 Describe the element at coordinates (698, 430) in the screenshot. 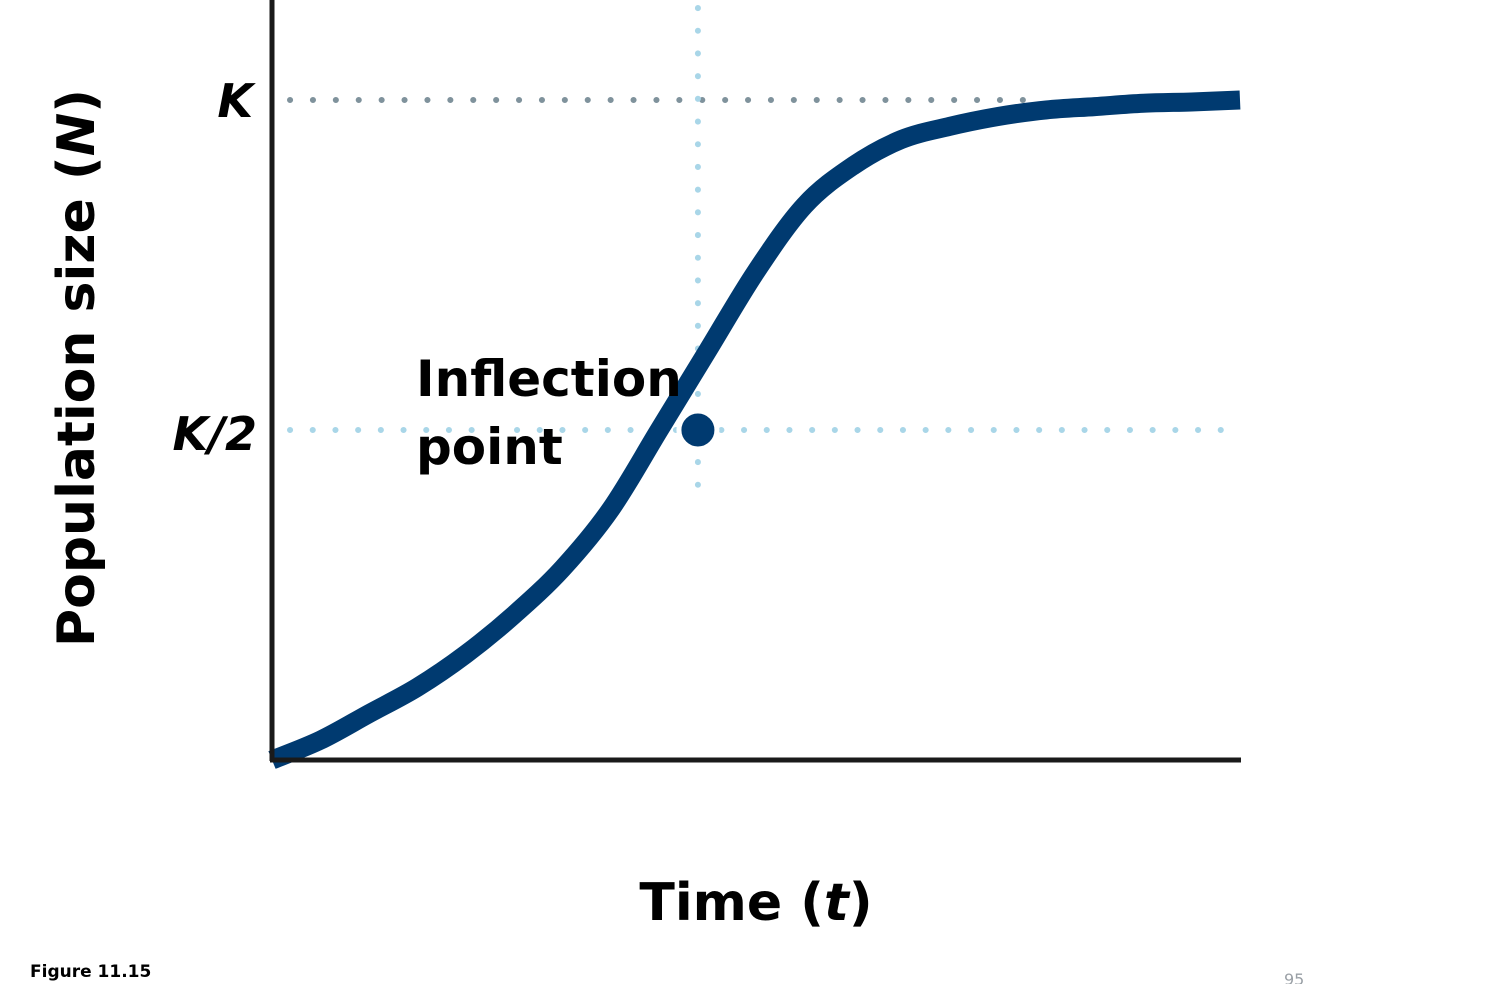

I see `inflection-point-marker` at that location.